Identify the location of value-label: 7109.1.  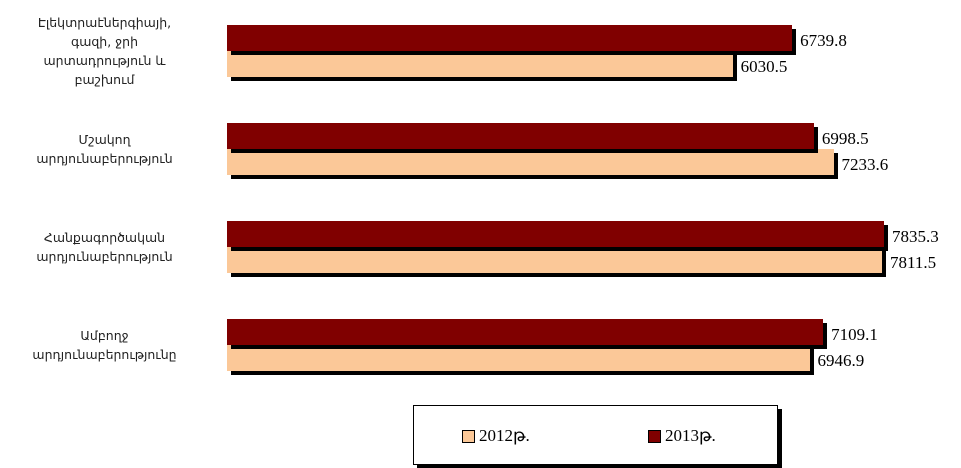
(854, 334).